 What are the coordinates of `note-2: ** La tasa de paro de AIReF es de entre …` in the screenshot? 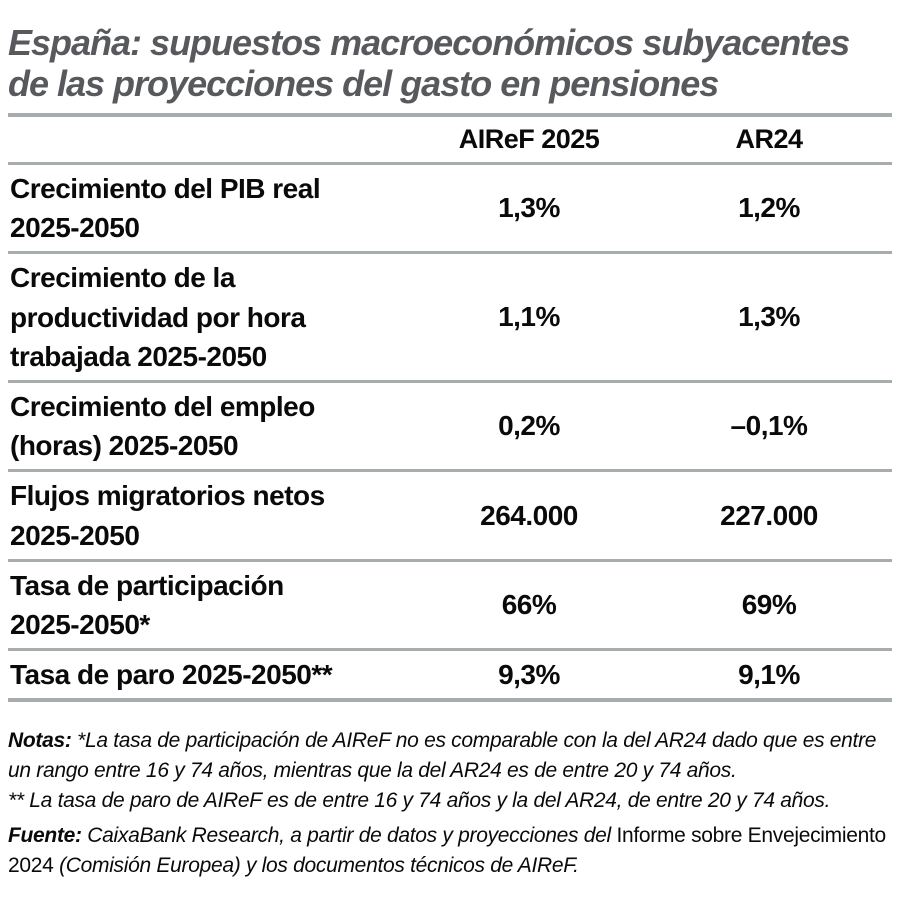 It's located at (450, 801).